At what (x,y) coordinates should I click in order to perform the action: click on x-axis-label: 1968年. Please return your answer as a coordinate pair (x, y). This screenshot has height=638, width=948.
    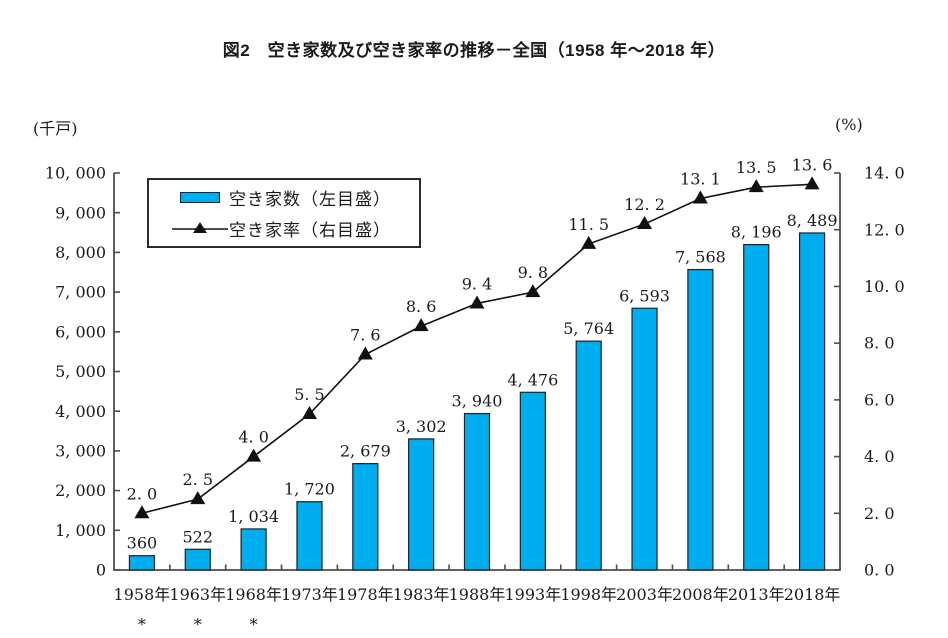
    Looking at the image, I should click on (253, 594).